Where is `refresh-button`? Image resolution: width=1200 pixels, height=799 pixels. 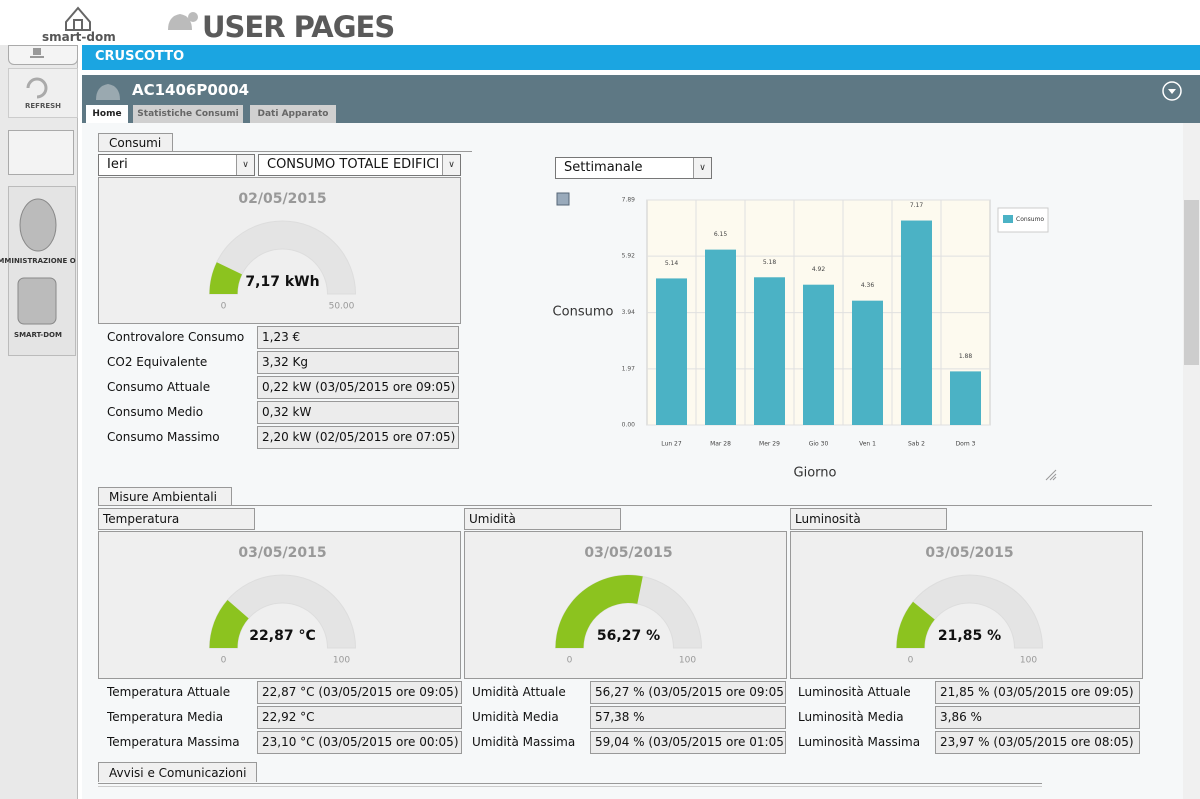 refresh-button is located at coordinates (43, 93).